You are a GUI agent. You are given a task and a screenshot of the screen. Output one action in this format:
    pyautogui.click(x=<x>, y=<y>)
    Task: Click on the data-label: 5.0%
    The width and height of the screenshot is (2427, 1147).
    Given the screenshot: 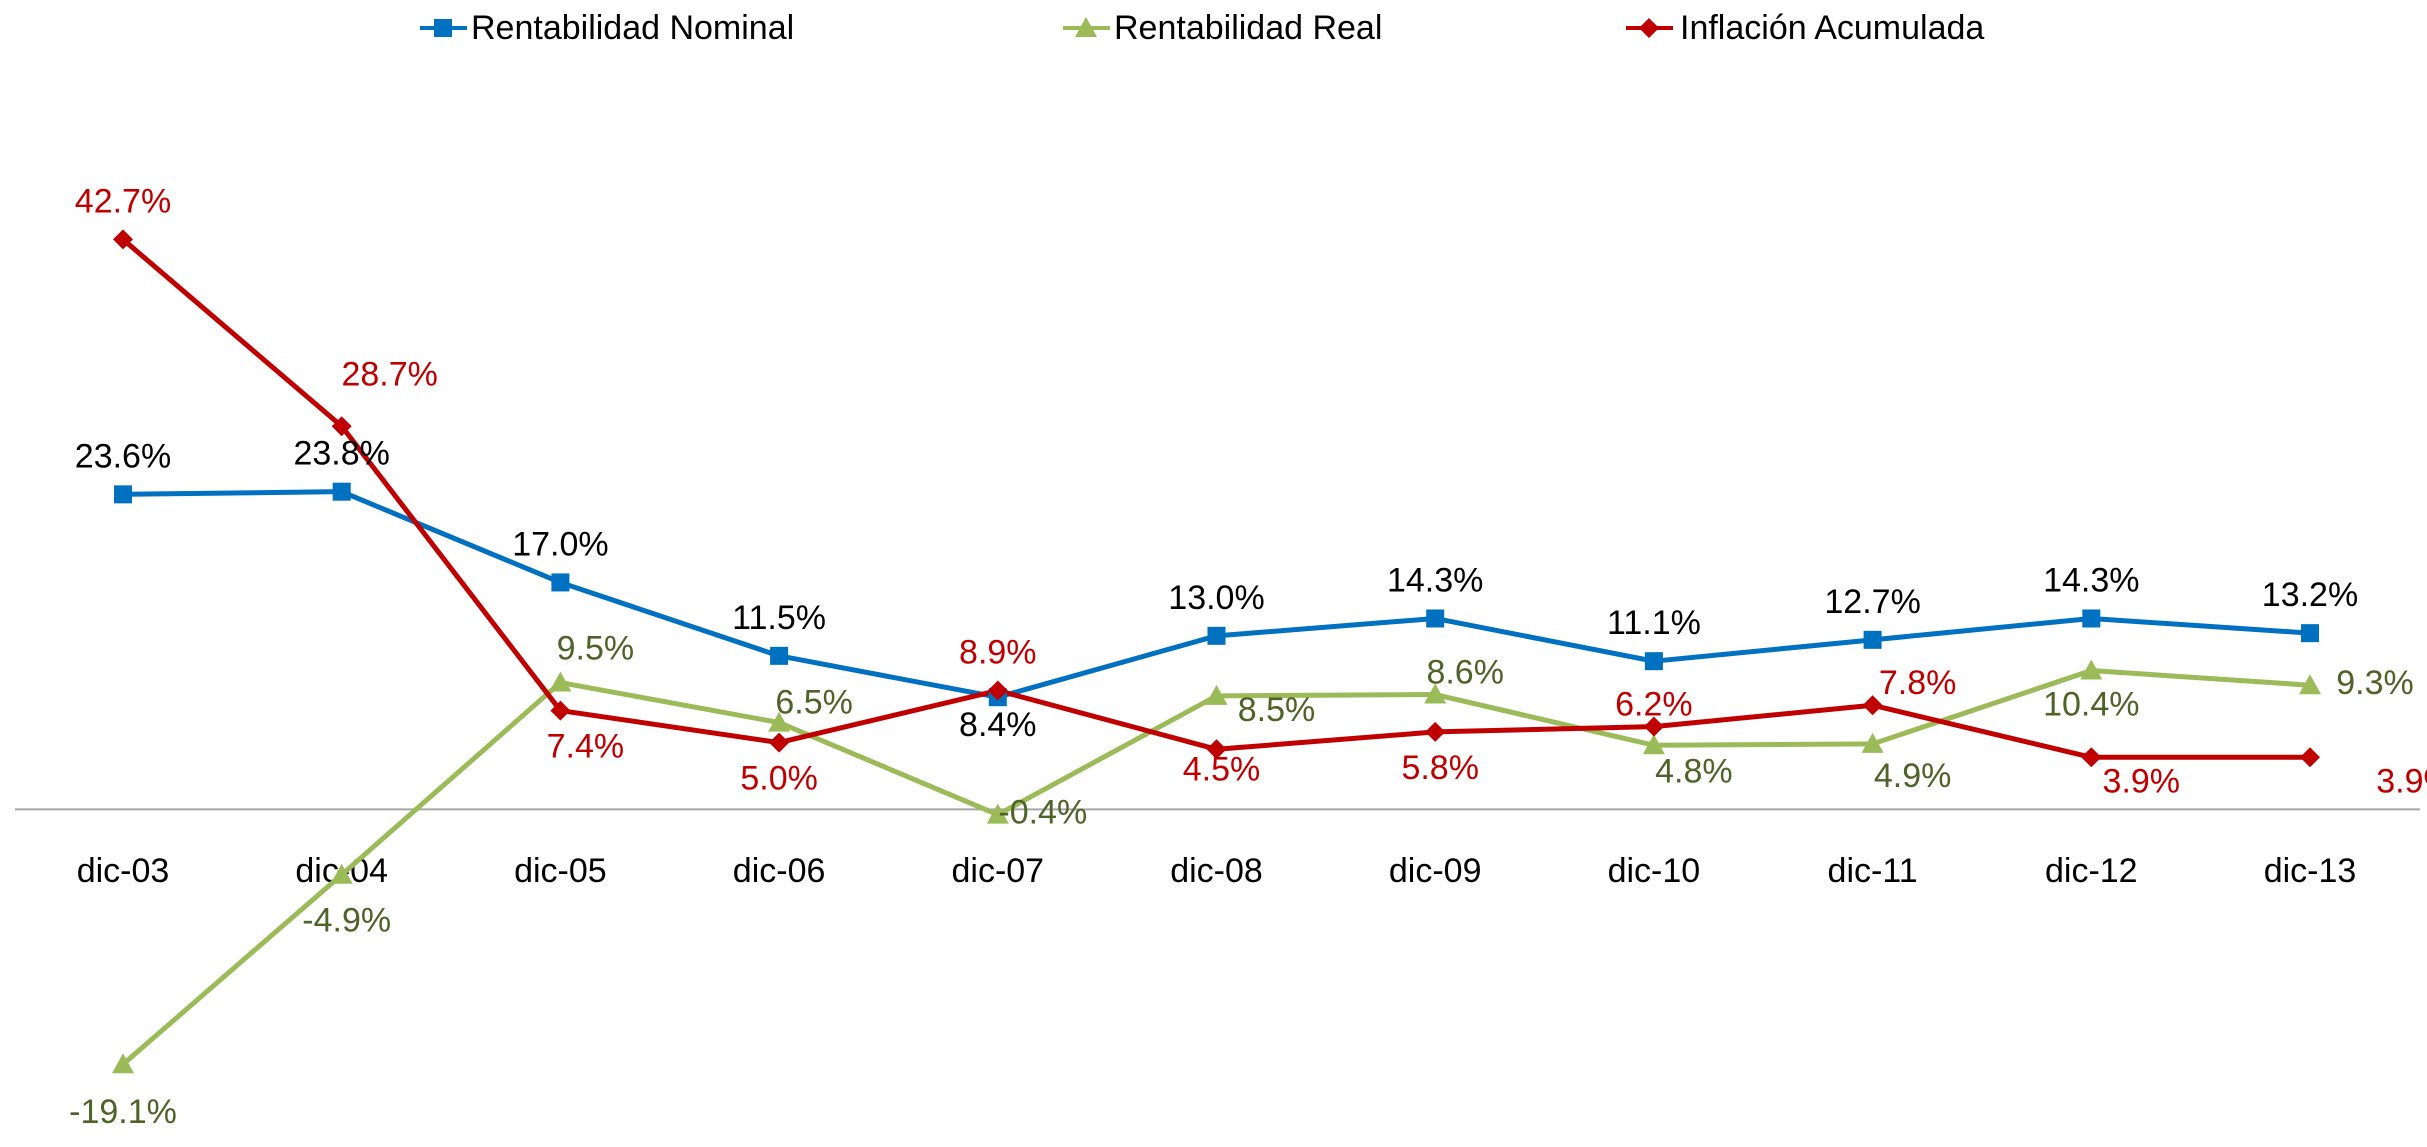 What is the action you would take?
    pyautogui.click(x=779, y=779)
    